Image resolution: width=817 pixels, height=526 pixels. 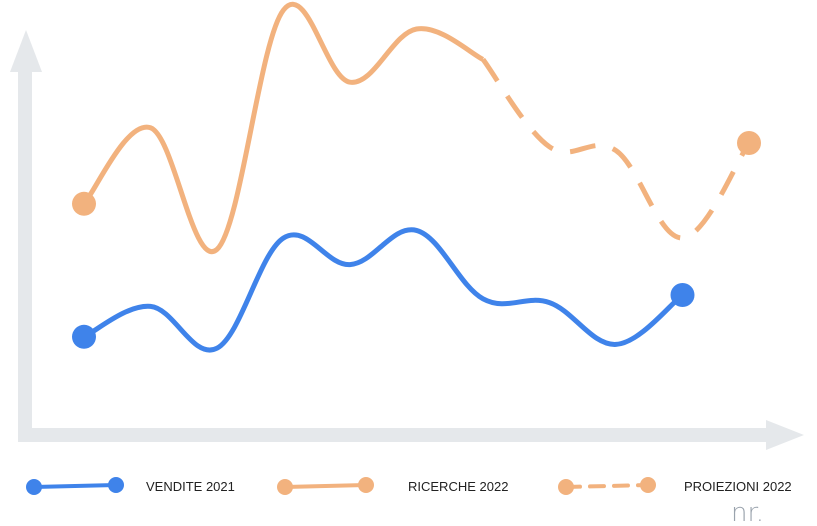 What do you see at coordinates (130, 486) in the screenshot?
I see `legend-item-vendite: VENDITE 2021` at bounding box center [130, 486].